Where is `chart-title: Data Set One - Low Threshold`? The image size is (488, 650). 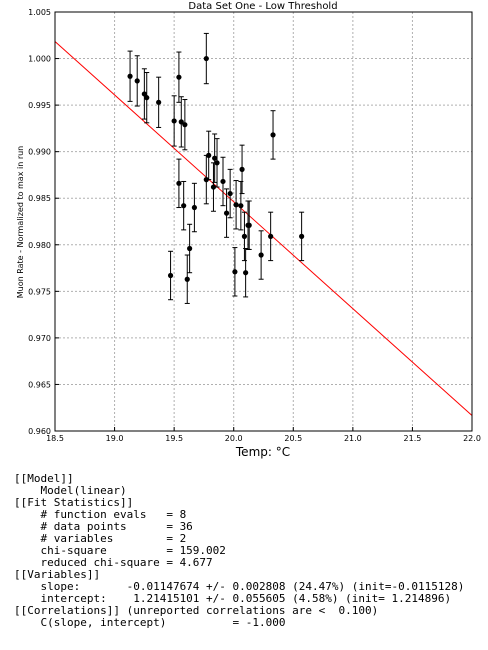 chart-title: Data Set One - Low Threshold is located at coordinates (262, 6).